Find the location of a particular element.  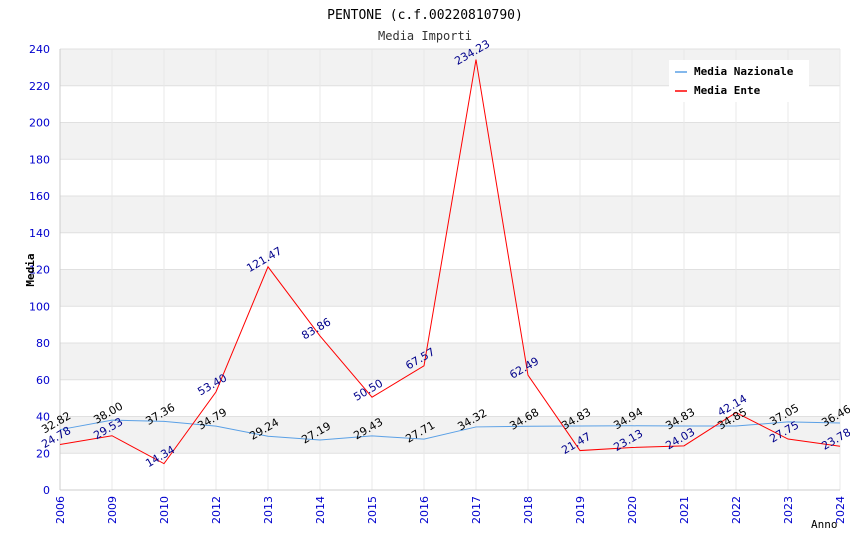

y-axis-label: Media is located at coordinates (30, 269).